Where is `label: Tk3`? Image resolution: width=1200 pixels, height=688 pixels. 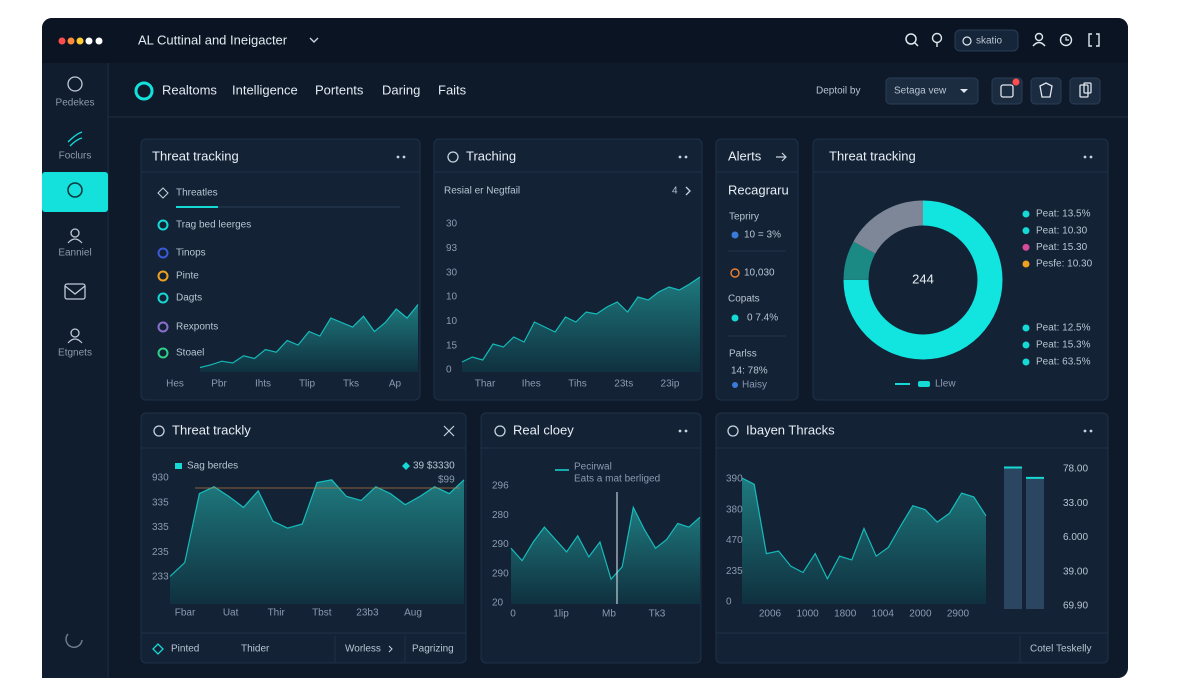 label: Tk3 is located at coordinates (657, 614).